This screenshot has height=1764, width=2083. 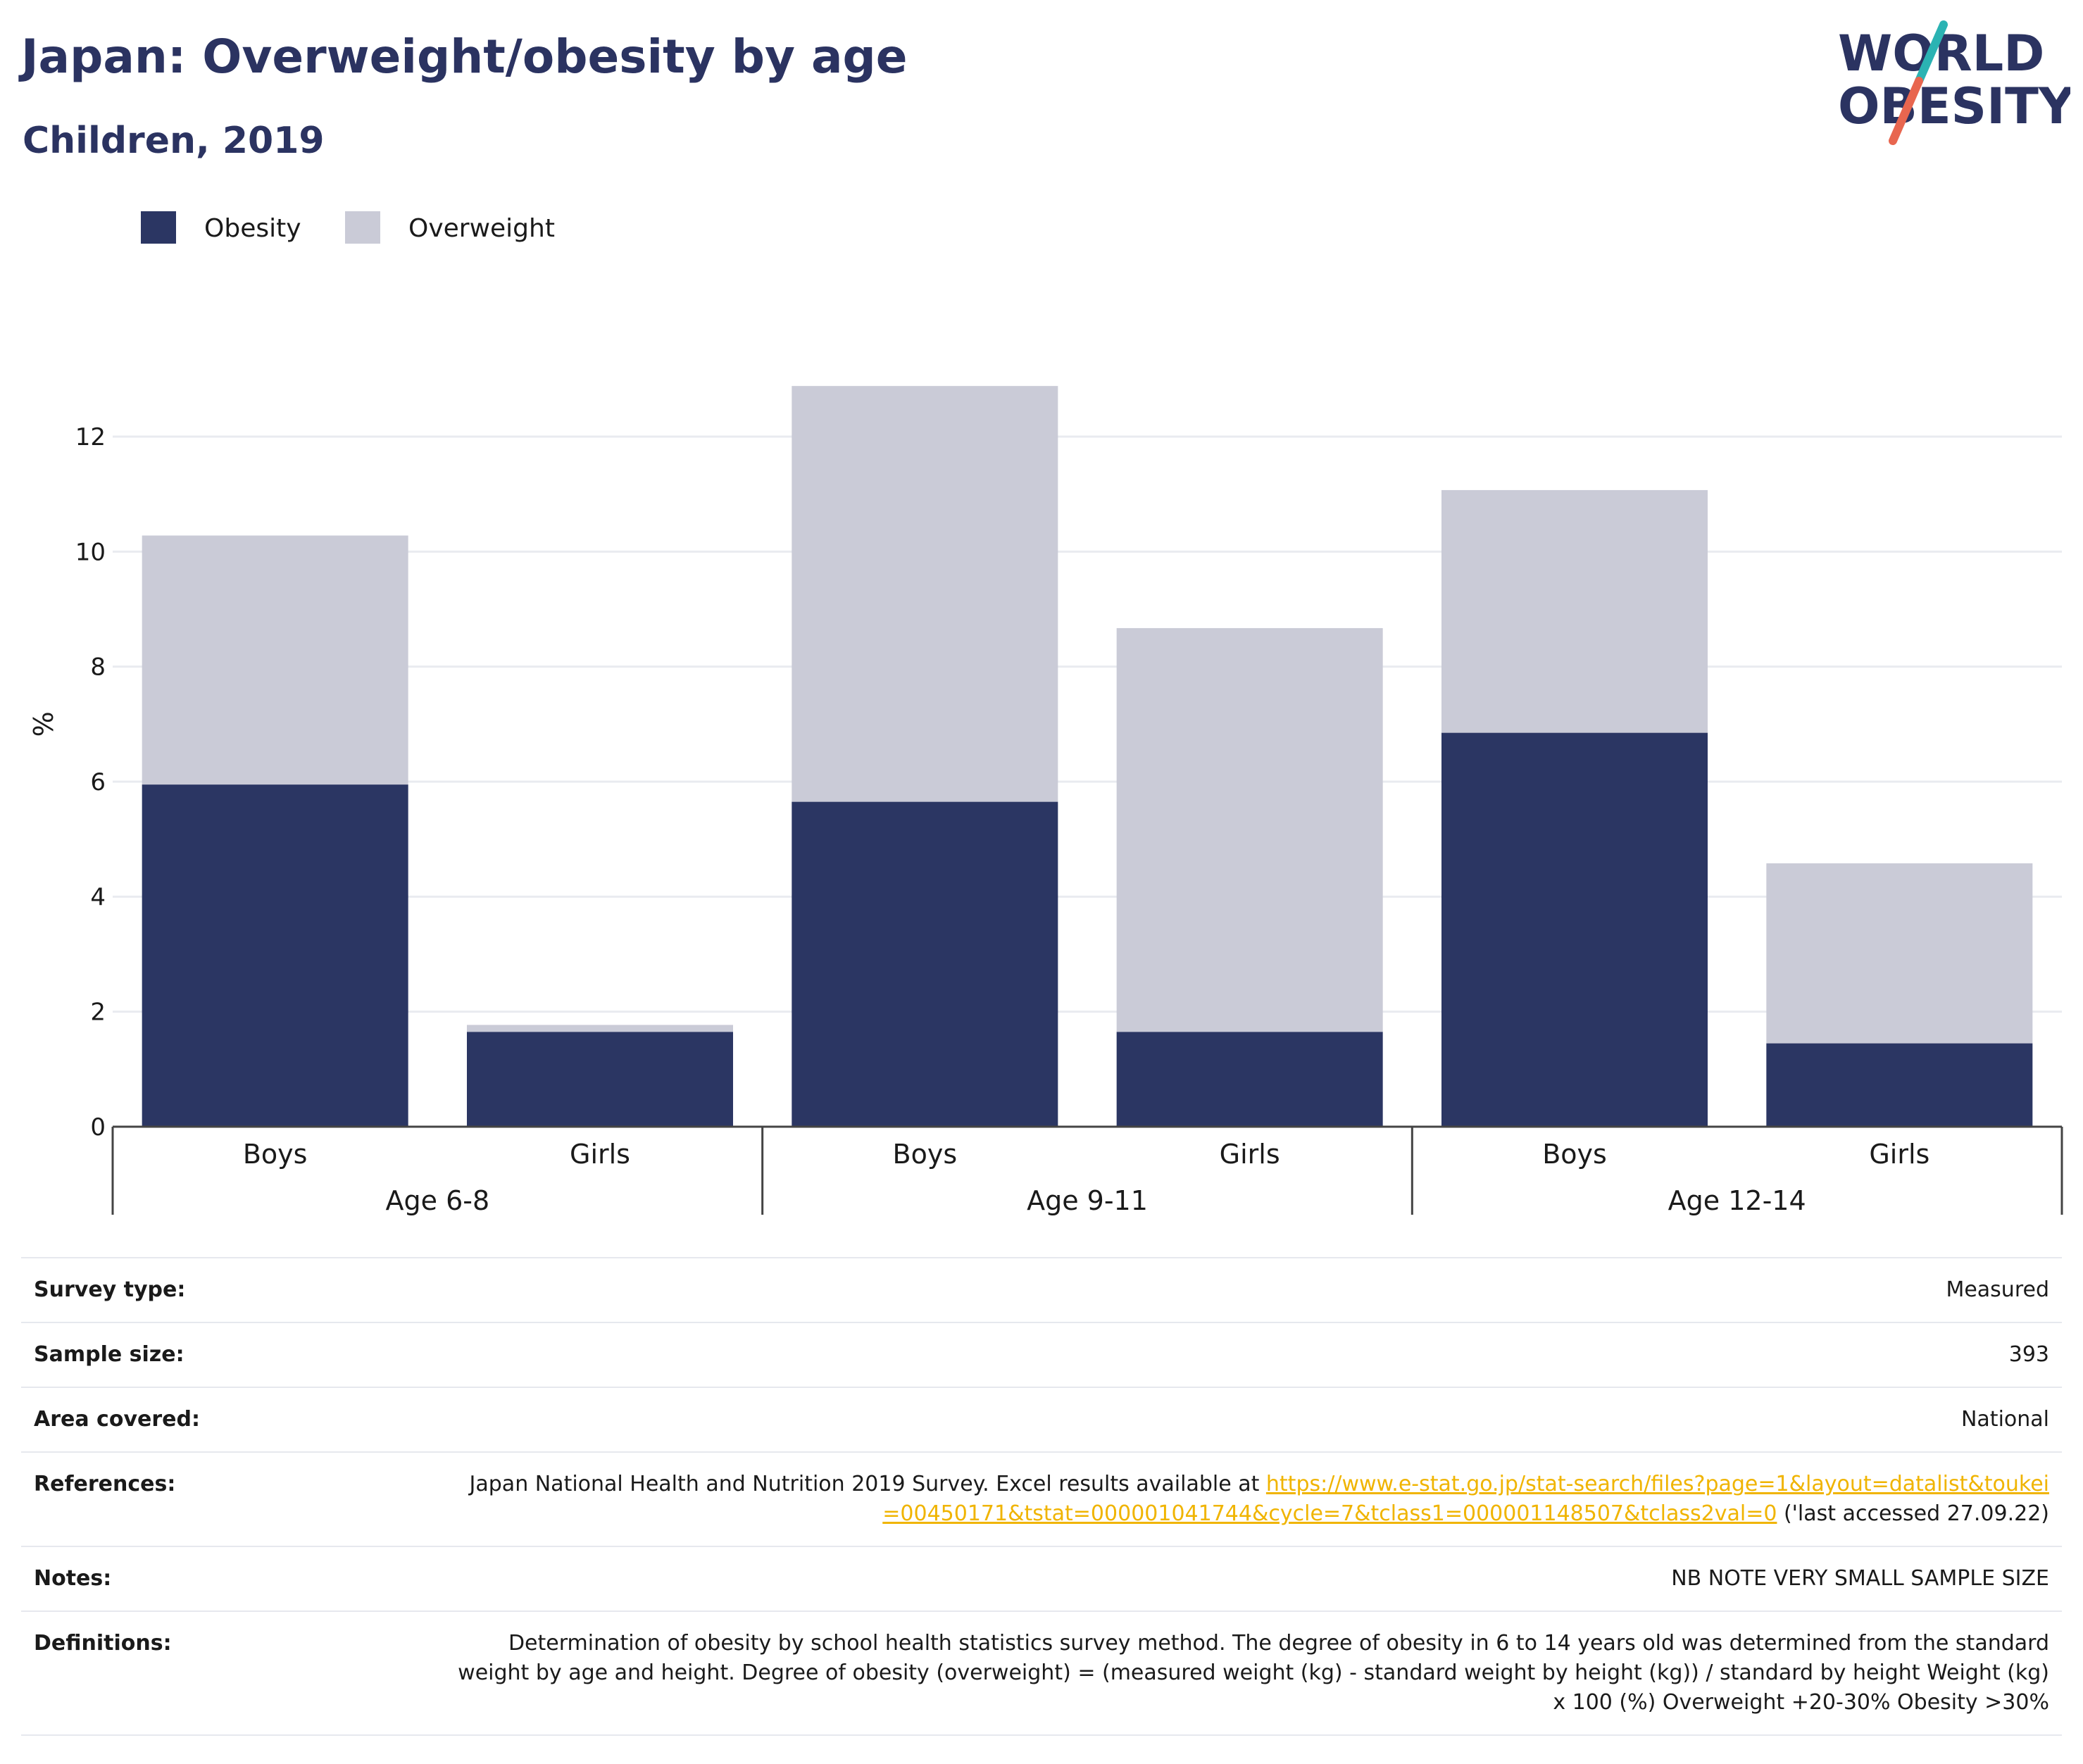 What do you see at coordinates (43, 724) in the screenshot?
I see `y-axis-label: %` at bounding box center [43, 724].